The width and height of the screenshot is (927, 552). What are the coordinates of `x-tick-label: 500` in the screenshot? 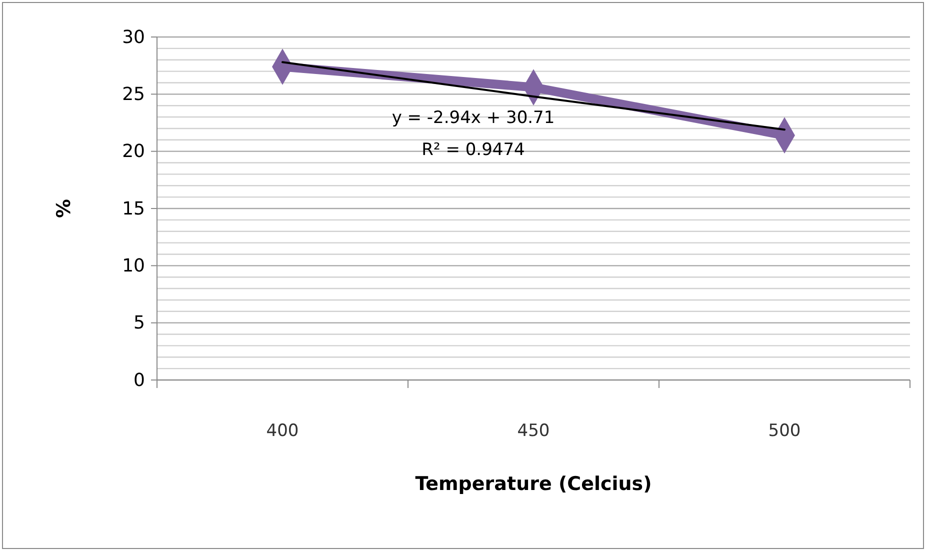 It's located at (784, 431).